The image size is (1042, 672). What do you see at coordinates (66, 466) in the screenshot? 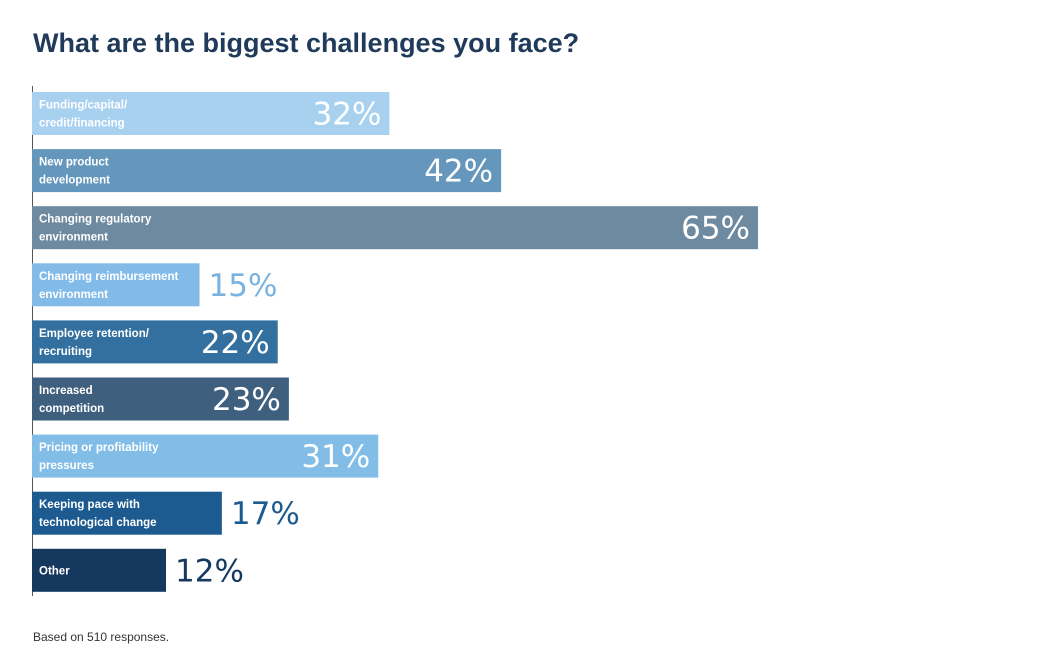
I see `bar-label-6-1: pressures` at bounding box center [66, 466].